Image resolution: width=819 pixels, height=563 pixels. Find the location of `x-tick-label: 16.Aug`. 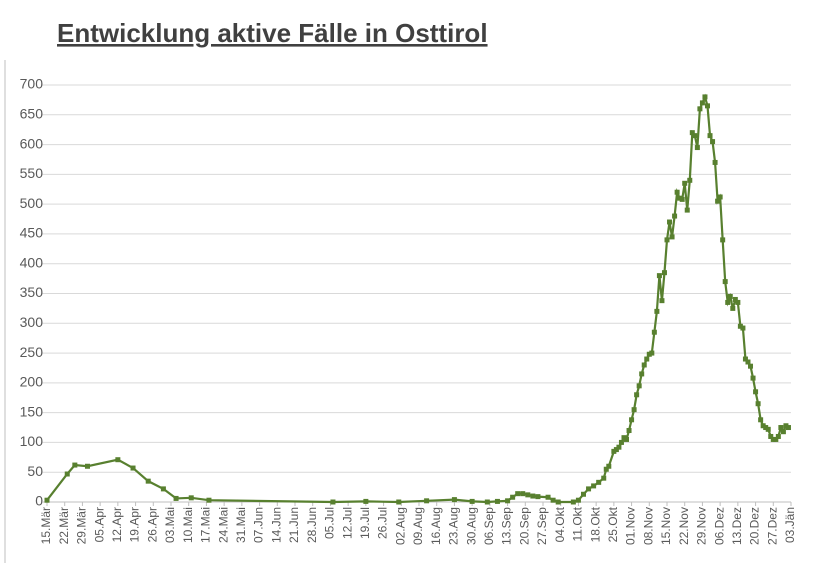

x-tick-label: 16.Aug is located at coordinates (436, 526).